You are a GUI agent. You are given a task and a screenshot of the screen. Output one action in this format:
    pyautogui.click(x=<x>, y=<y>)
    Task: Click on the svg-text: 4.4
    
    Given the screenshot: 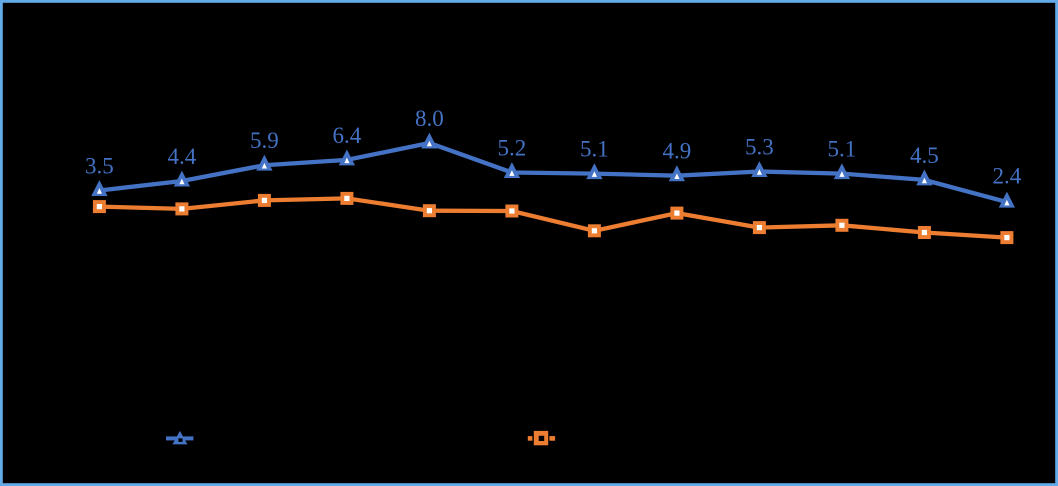 What is the action you would take?
    pyautogui.click(x=182, y=156)
    